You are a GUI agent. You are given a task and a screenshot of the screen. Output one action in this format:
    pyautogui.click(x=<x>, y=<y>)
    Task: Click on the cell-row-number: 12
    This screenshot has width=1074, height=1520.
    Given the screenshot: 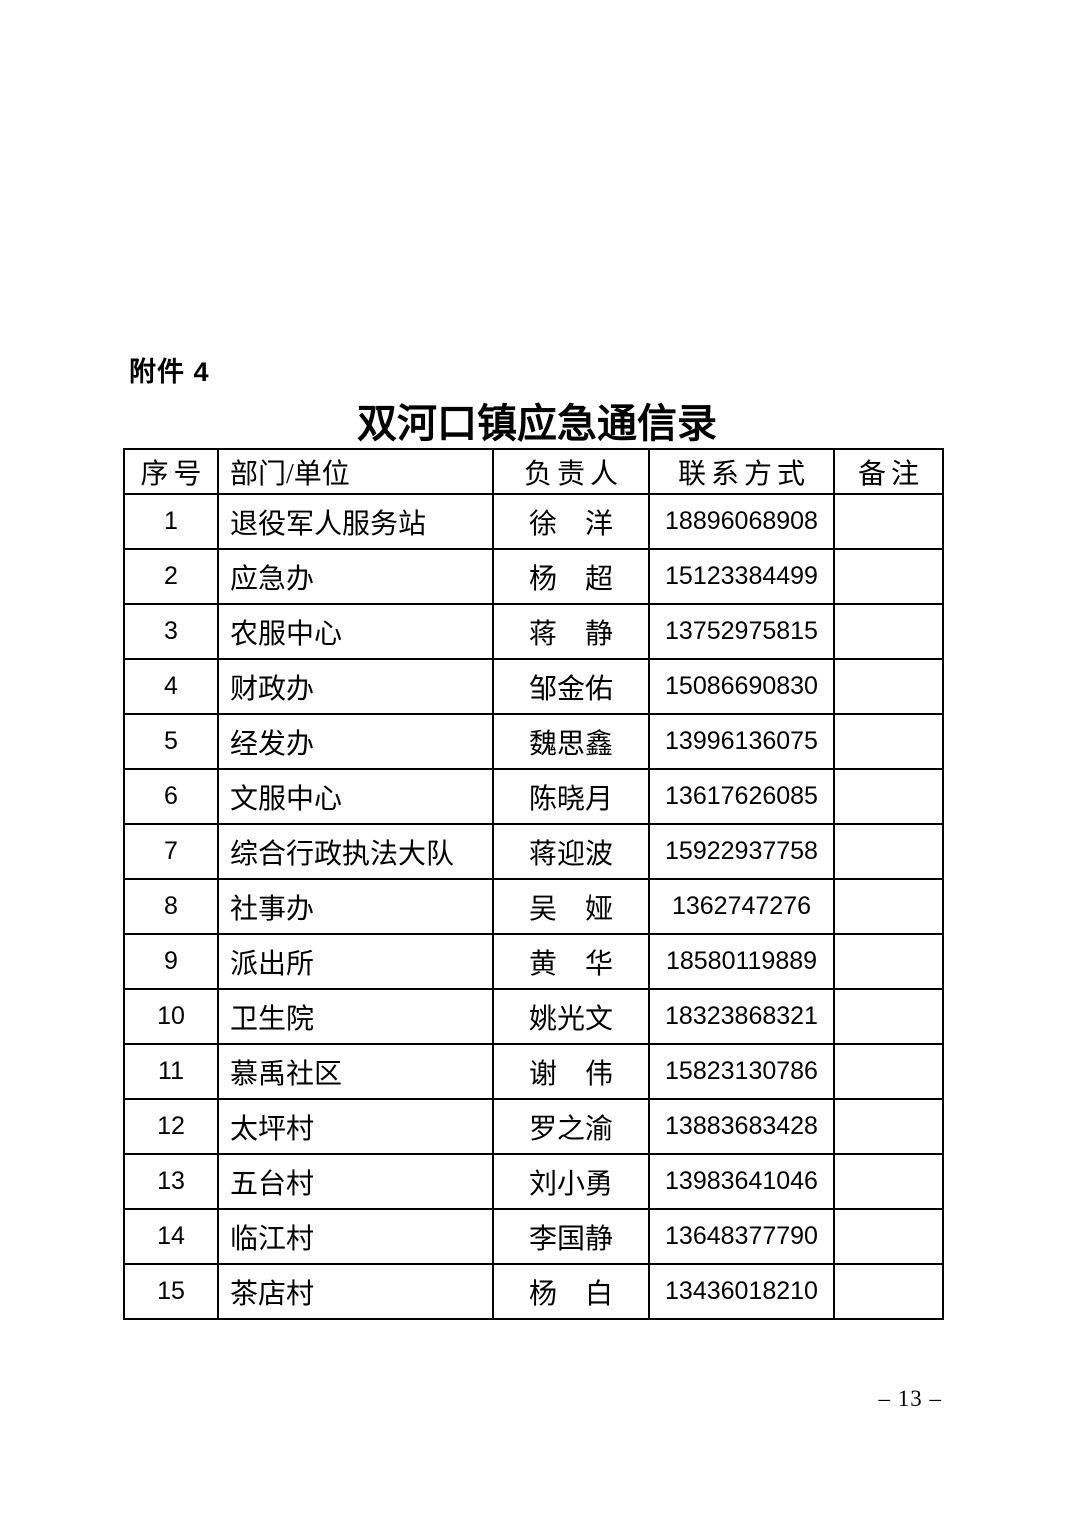 What is the action you would take?
    pyautogui.click(x=171, y=1126)
    